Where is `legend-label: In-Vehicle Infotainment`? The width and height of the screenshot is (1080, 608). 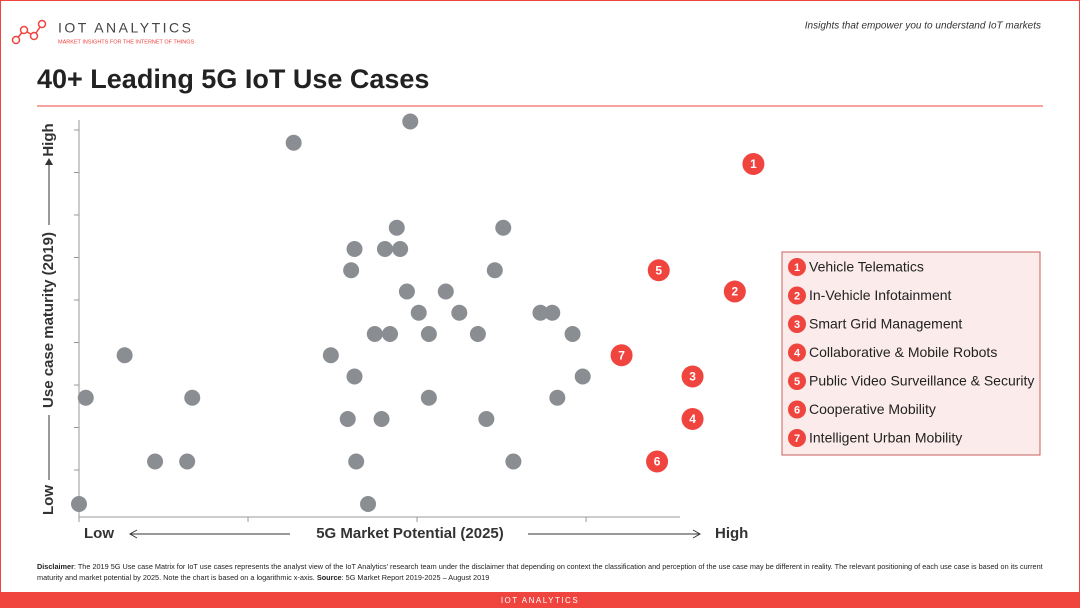
legend-label: In-Vehicle Infotainment is located at coordinates (880, 295).